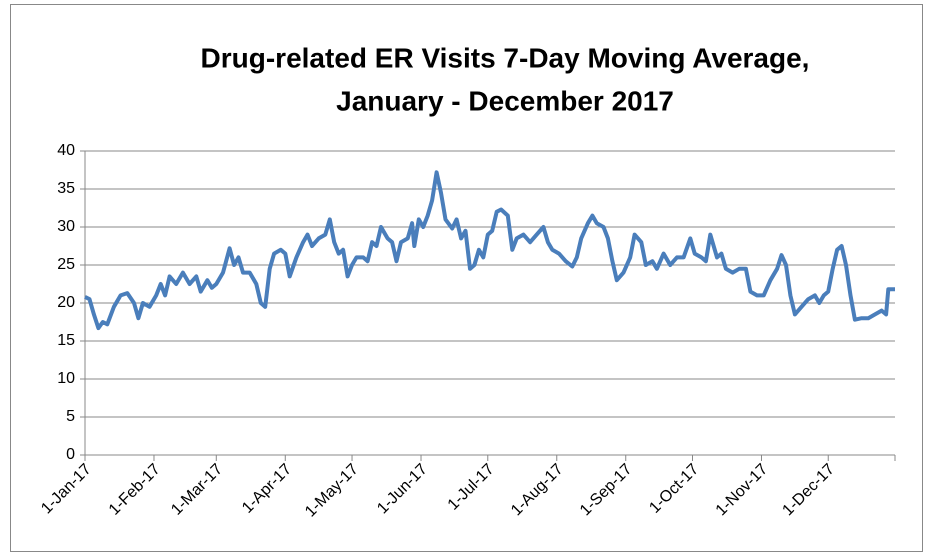 Image resolution: width=934 pixels, height=556 pixels. Describe the element at coordinates (66, 340) in the screenshot. I see `y-tick-label: 15` at that location.